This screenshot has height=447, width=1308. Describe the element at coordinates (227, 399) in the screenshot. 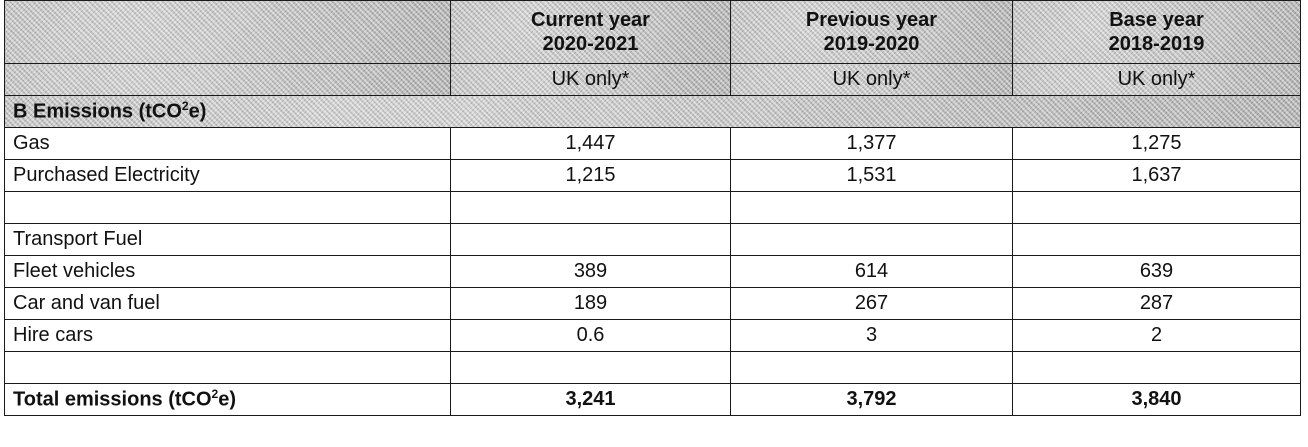

I see `total-label: Total emissions (tCO2e)` at that location.